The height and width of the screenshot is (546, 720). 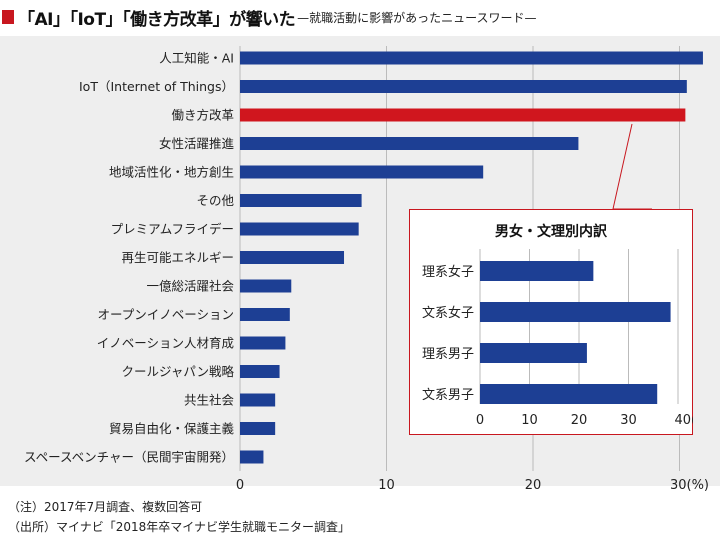 I want to click on category-label: クールジャパン戦略, so click(x=177, y=371).